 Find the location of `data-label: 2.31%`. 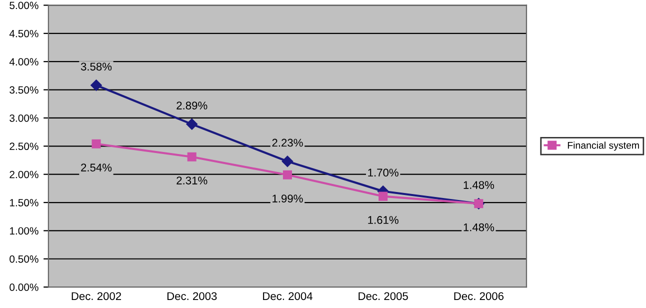

data-label: 2.31% is located at coordinates (192, 180).